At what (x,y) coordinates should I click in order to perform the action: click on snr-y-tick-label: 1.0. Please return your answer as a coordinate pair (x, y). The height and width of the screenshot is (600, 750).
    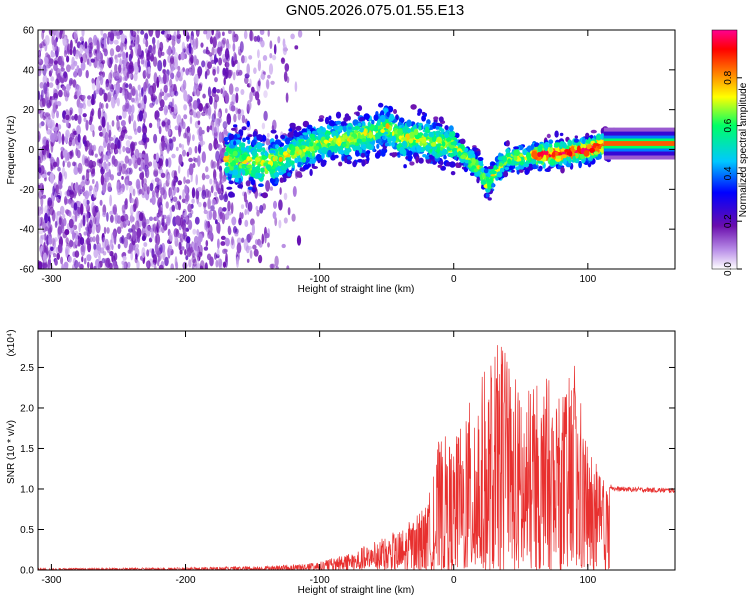
    Looking at the image, I should click on (27, 489).